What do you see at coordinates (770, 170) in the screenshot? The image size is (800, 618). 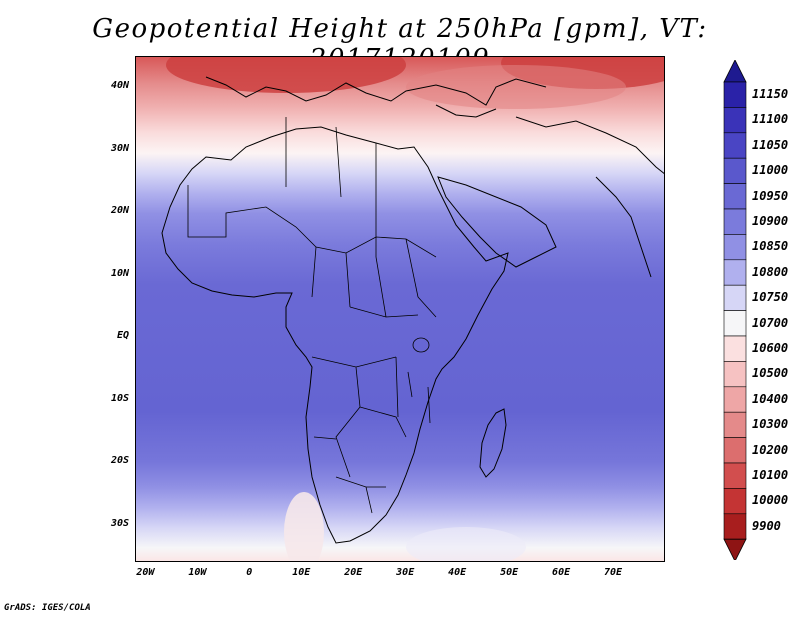 I see `colorbar-level-label: 11000` at bounding box center [770, 170].